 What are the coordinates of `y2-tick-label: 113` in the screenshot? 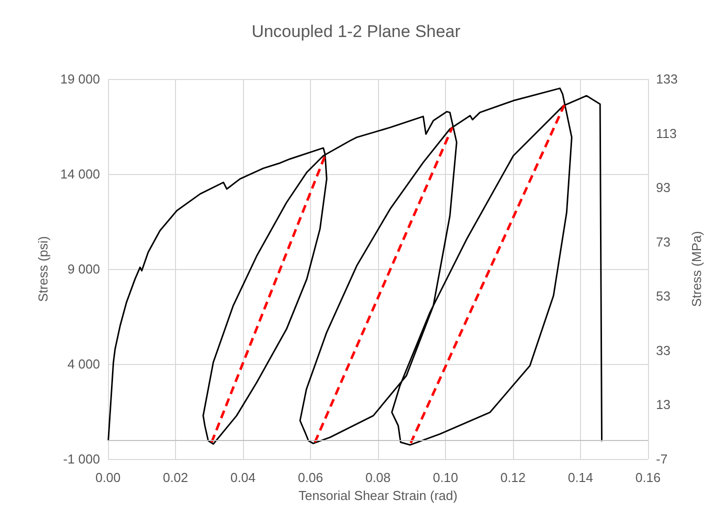 It's located at (666, 133).